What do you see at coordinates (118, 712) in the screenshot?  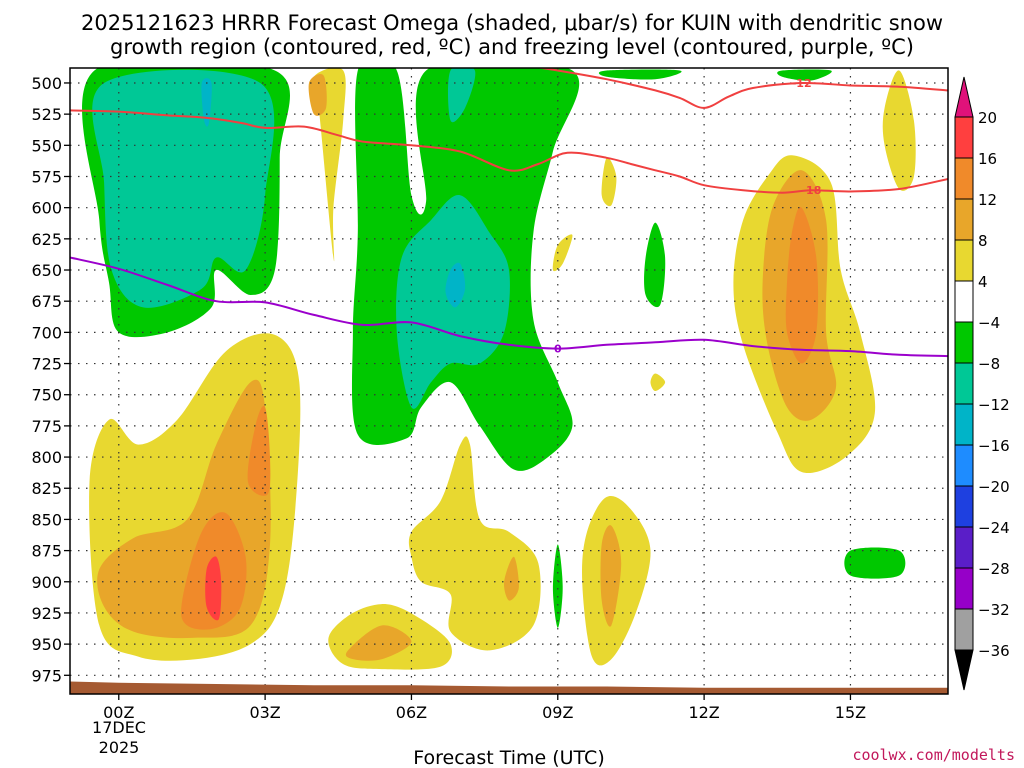 I see `x-tick-label-00Z: 00Z` at bounding box center [118, 712].